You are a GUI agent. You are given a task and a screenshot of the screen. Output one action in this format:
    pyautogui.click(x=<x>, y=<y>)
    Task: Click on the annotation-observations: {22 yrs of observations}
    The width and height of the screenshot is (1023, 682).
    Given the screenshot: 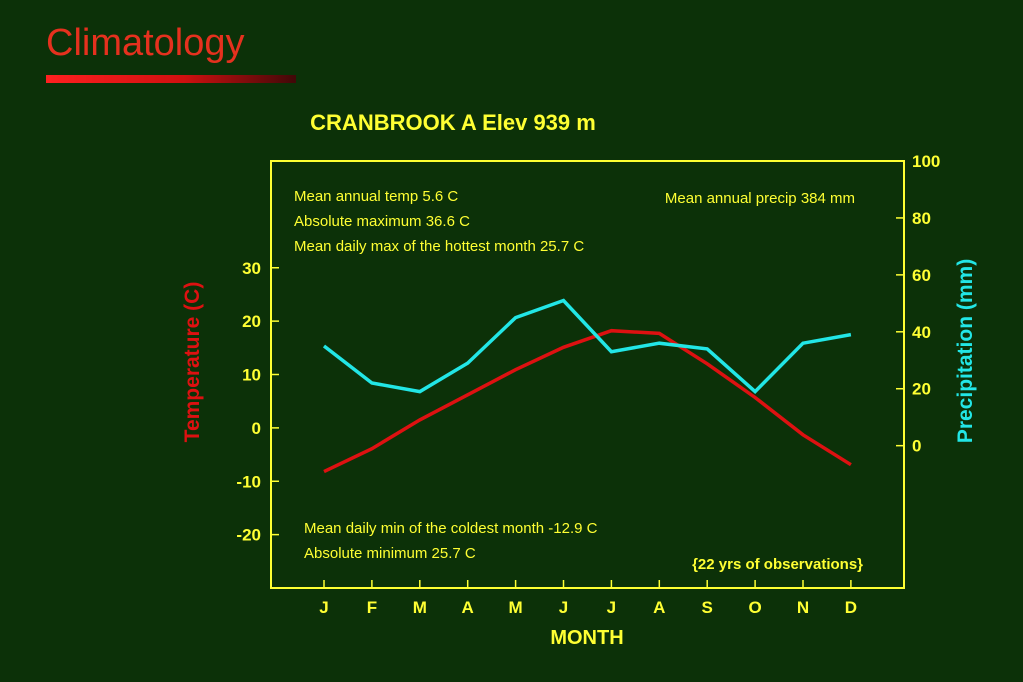 What is the action you would take?
    pyautogui.click(x=777, y=564)
    